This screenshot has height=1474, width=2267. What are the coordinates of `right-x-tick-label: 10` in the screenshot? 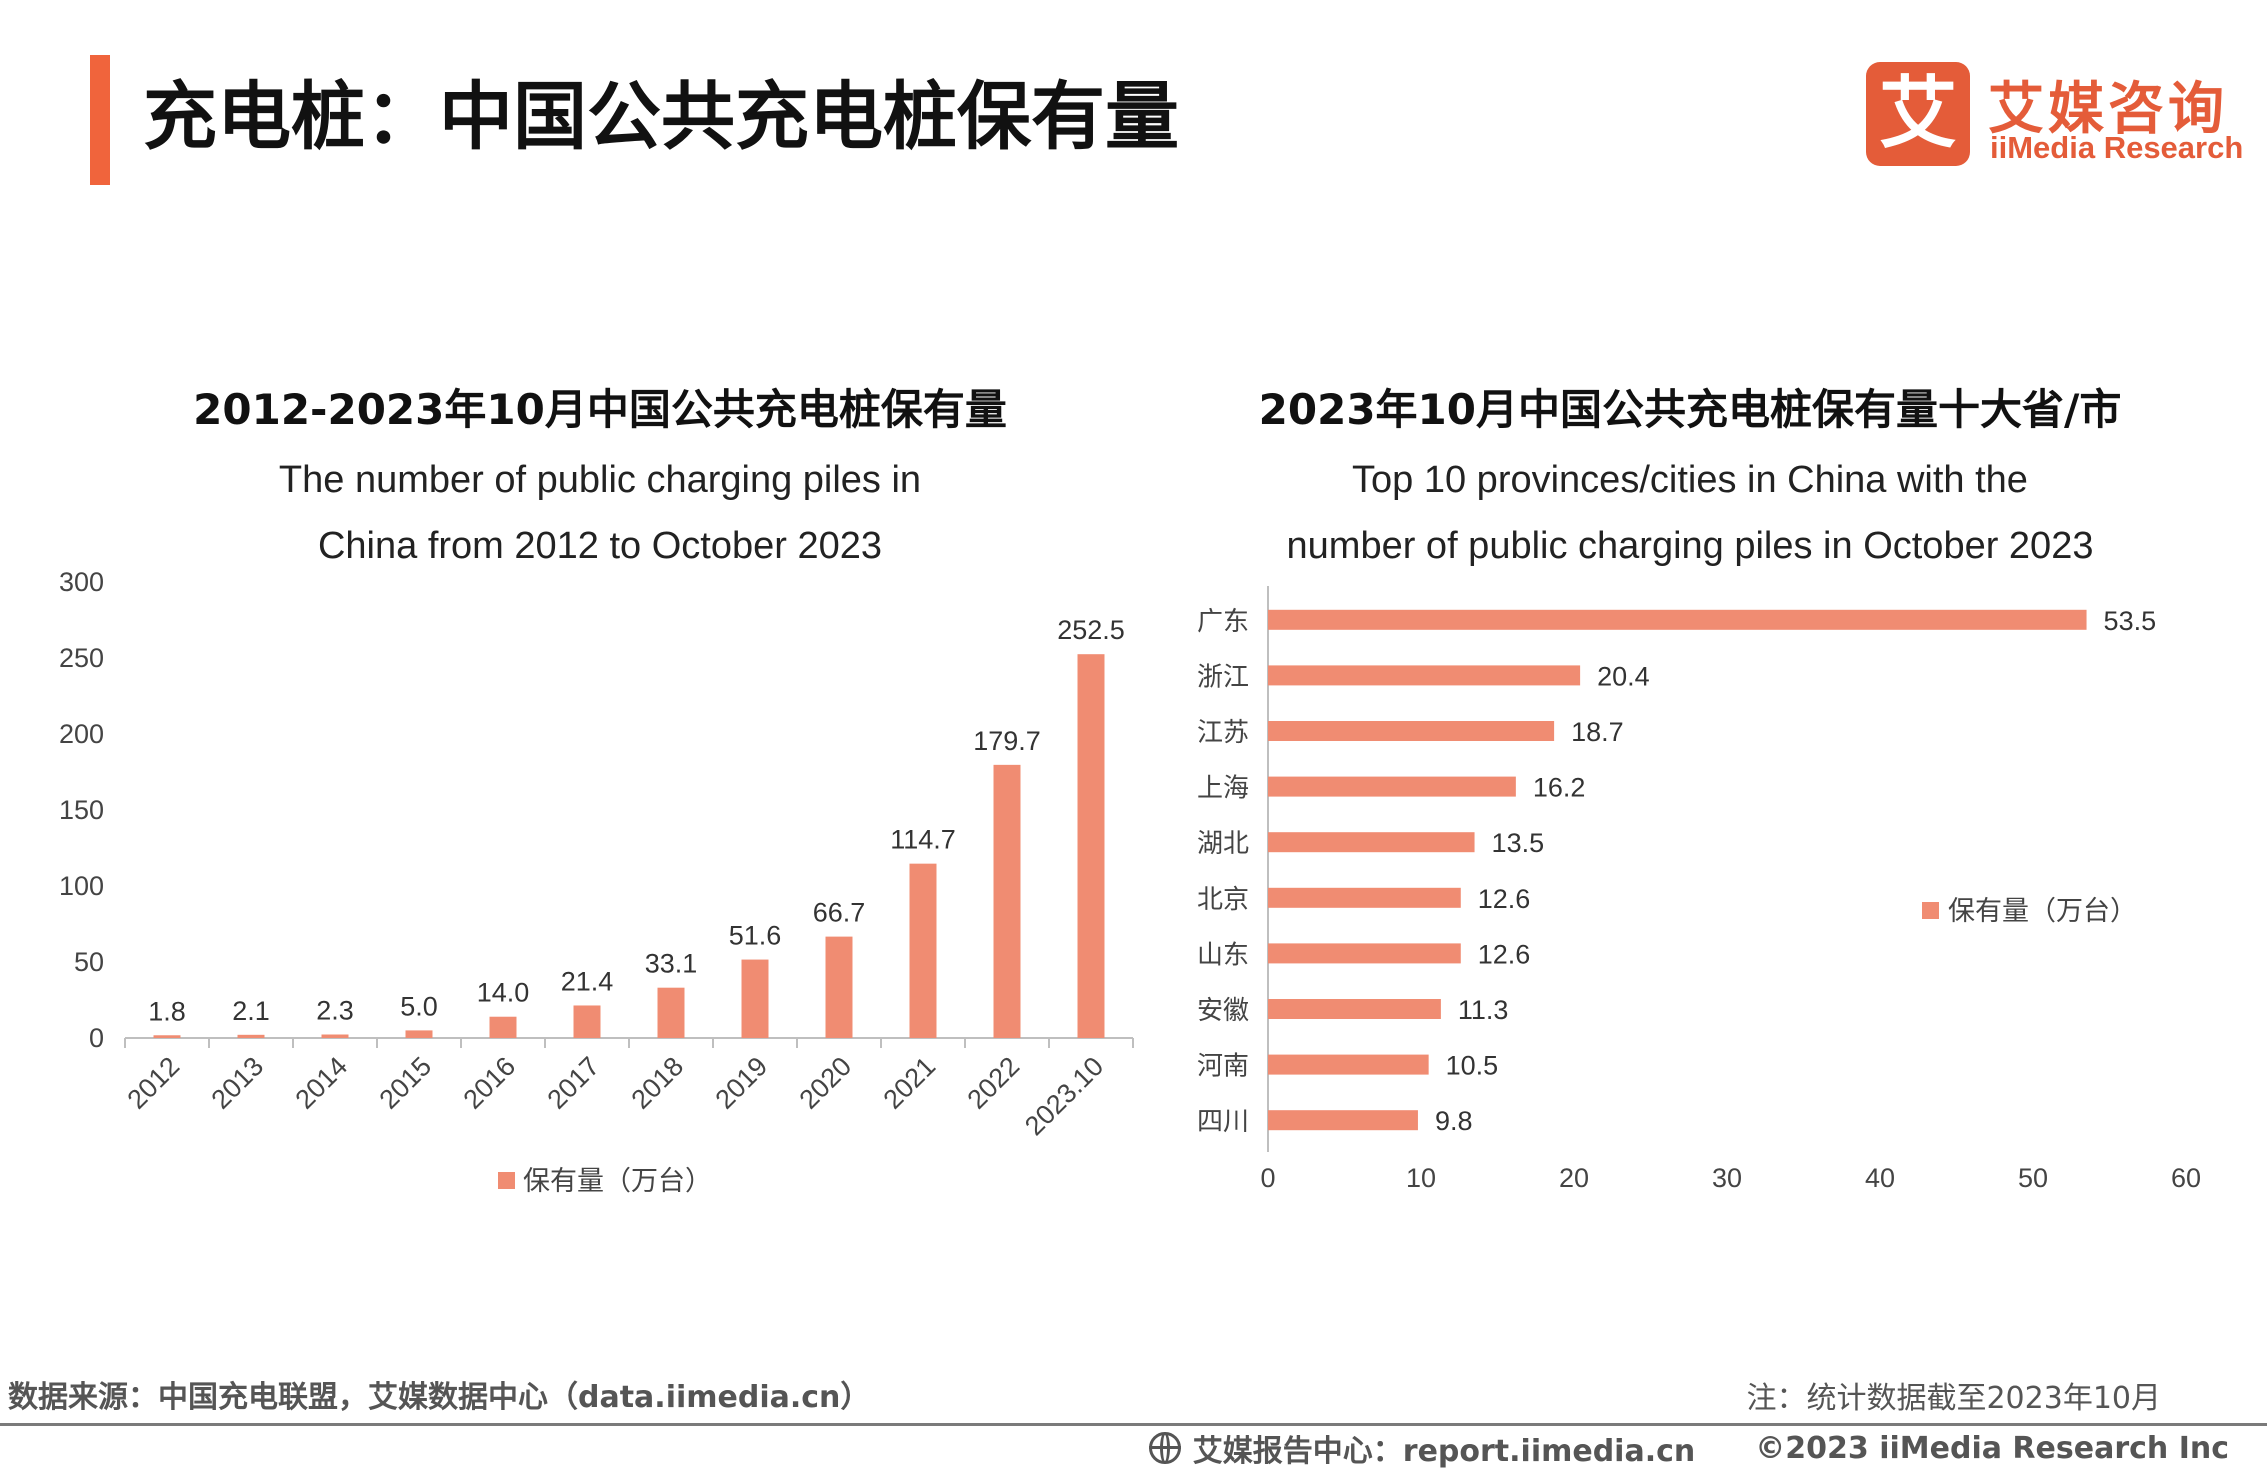 It's located at (1421, 1178).